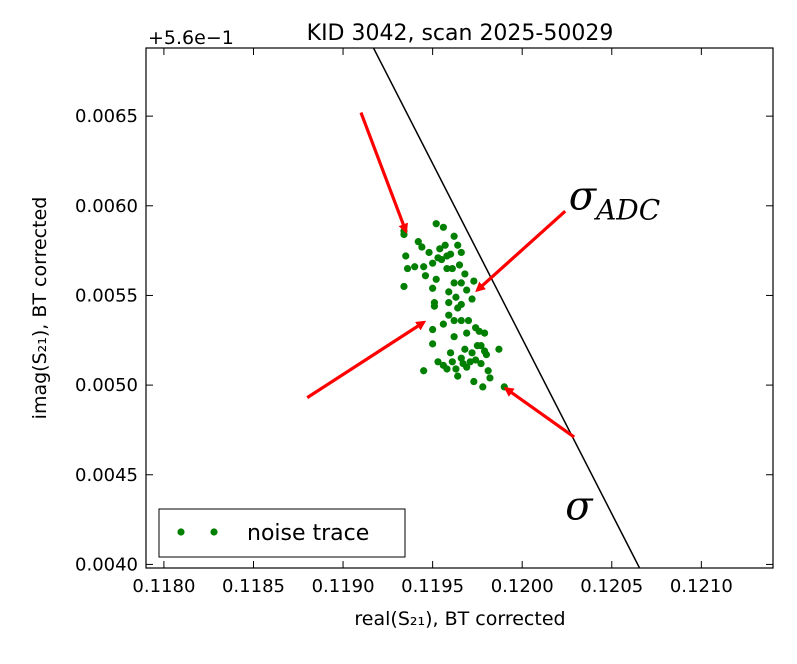  I want to click on x-axis-label: real(S₂₁), BT corrected, so click(459, 619).